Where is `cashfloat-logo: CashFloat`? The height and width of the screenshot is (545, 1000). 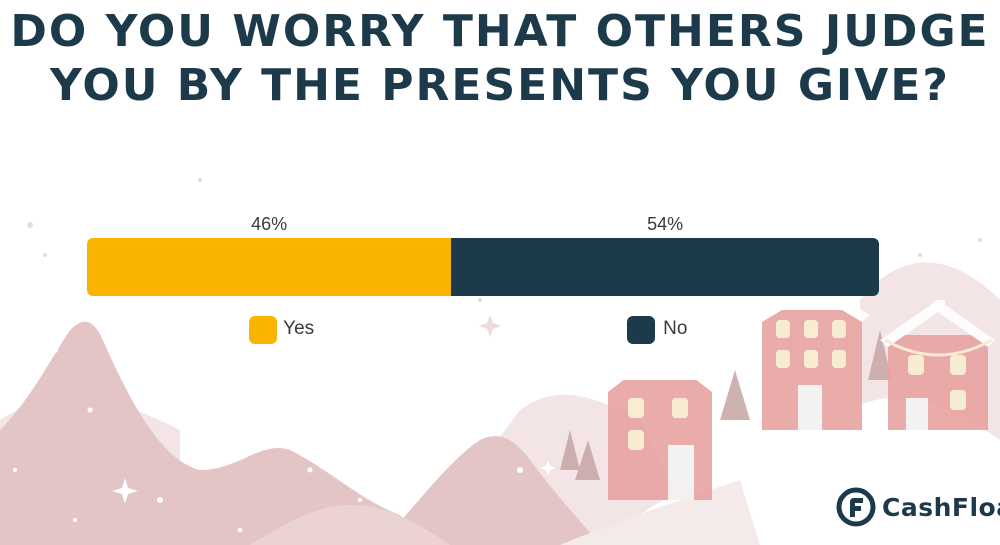 cashfloat-logo: CashFloat is located at coordinates (918, 507).